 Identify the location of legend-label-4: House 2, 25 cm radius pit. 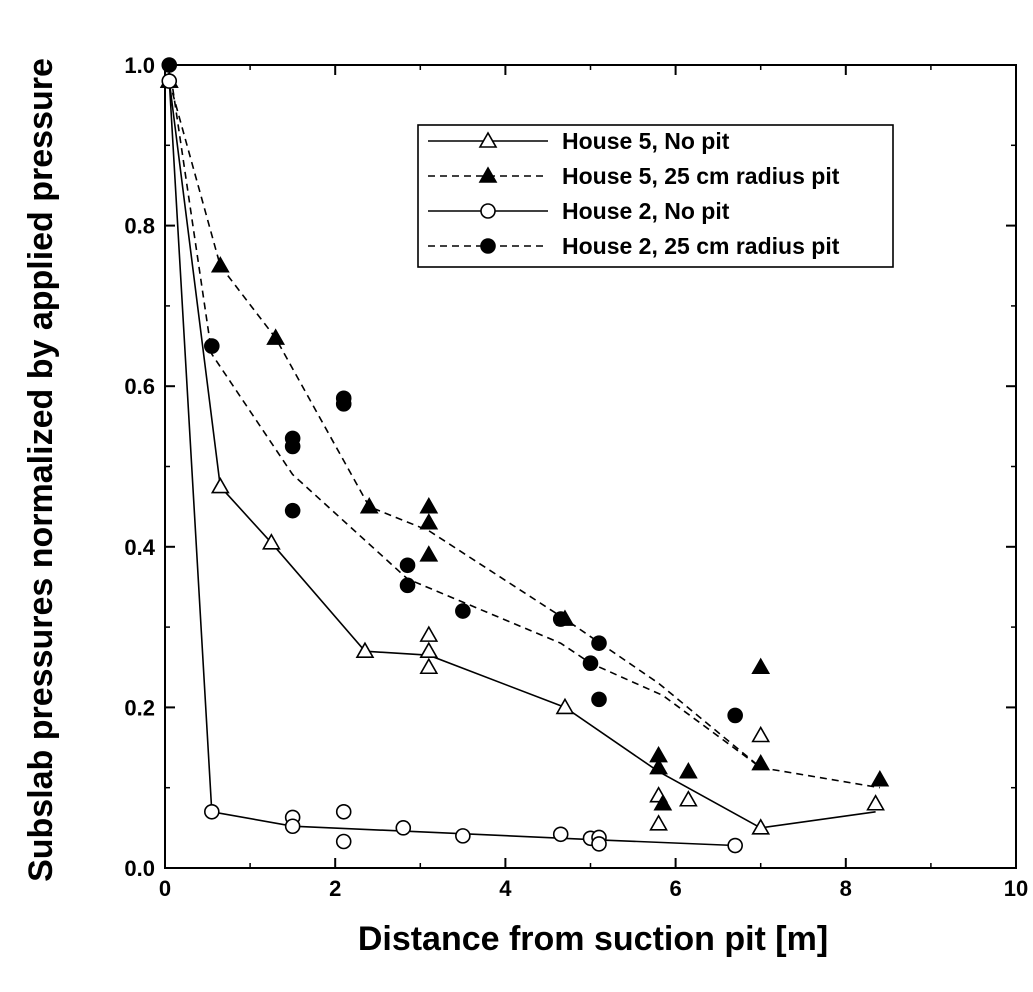
(701, 246).